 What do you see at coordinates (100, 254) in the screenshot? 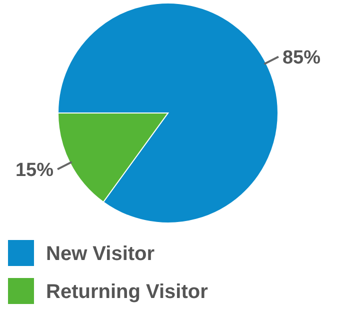
I see `legend-label: New Visitor` at bounding box center [100, 254].